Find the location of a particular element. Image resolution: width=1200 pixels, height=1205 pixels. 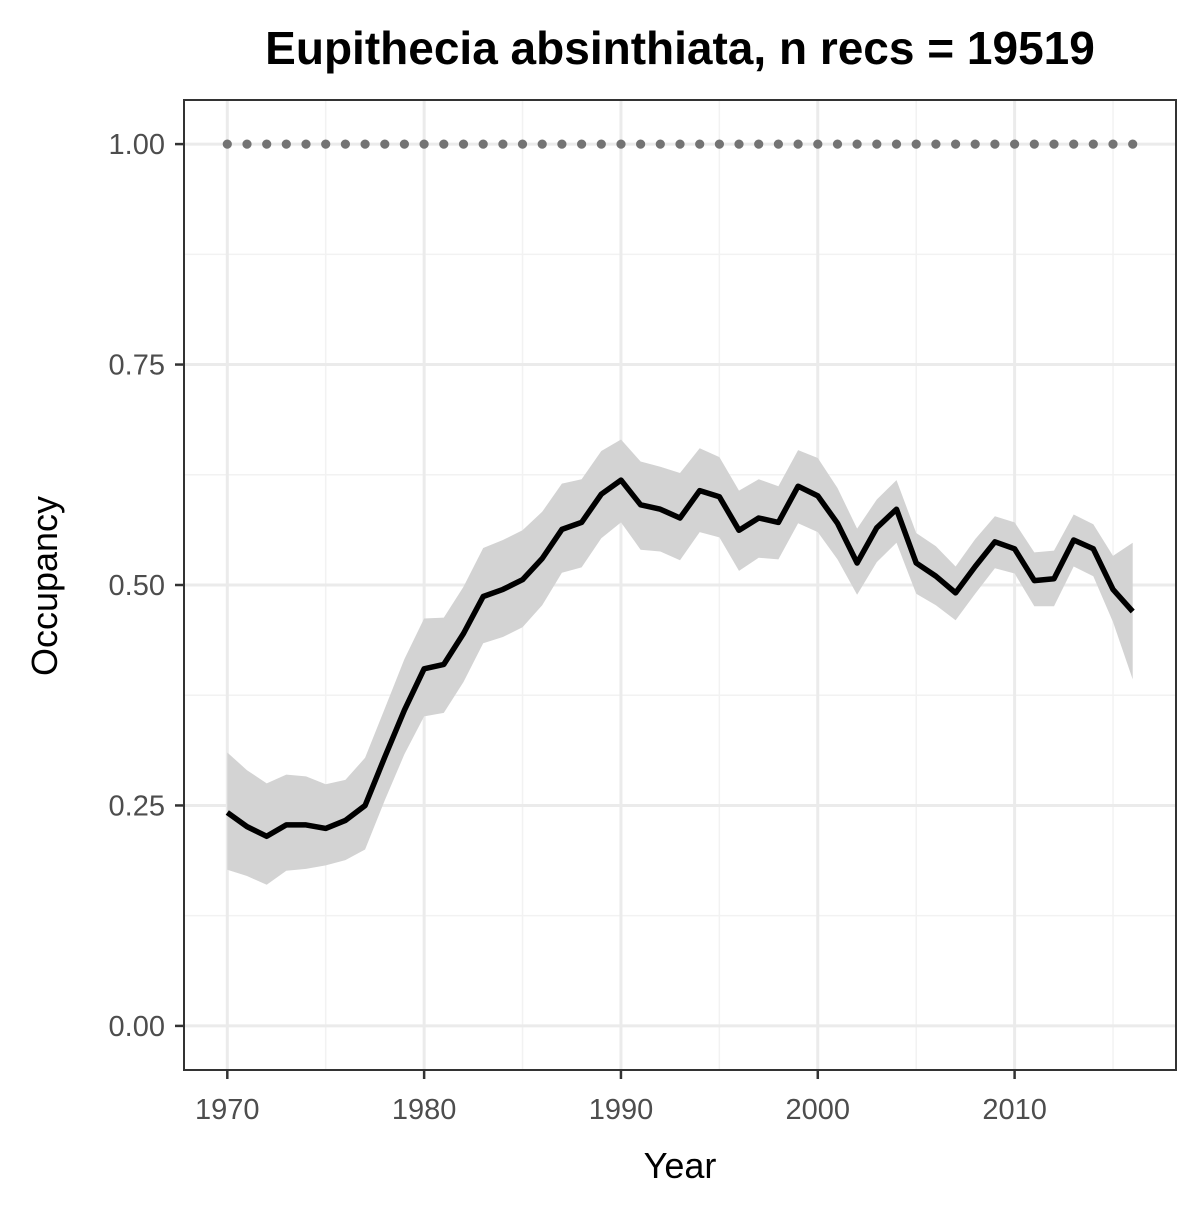

y-tick-label: 1.00 is located at coordinates (137, 145).